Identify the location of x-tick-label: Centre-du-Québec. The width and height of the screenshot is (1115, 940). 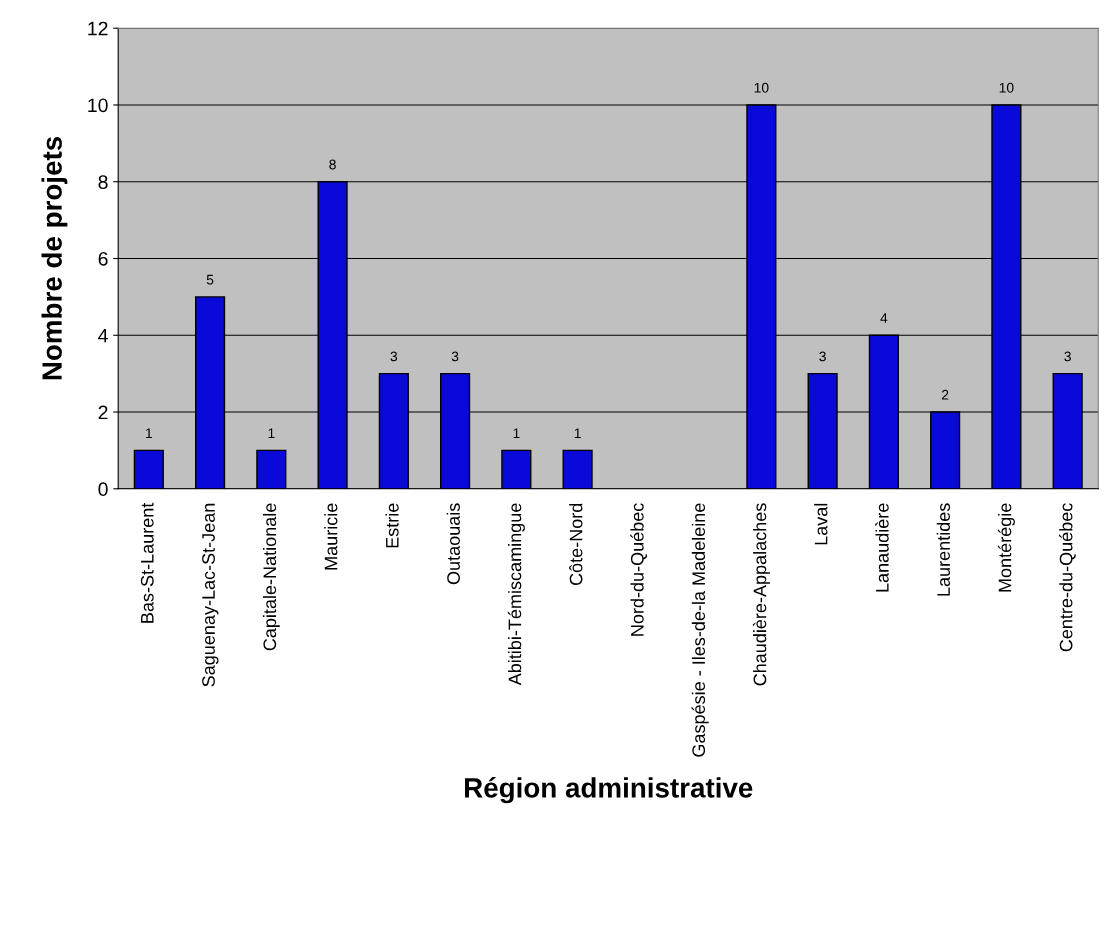
(1067, 577).